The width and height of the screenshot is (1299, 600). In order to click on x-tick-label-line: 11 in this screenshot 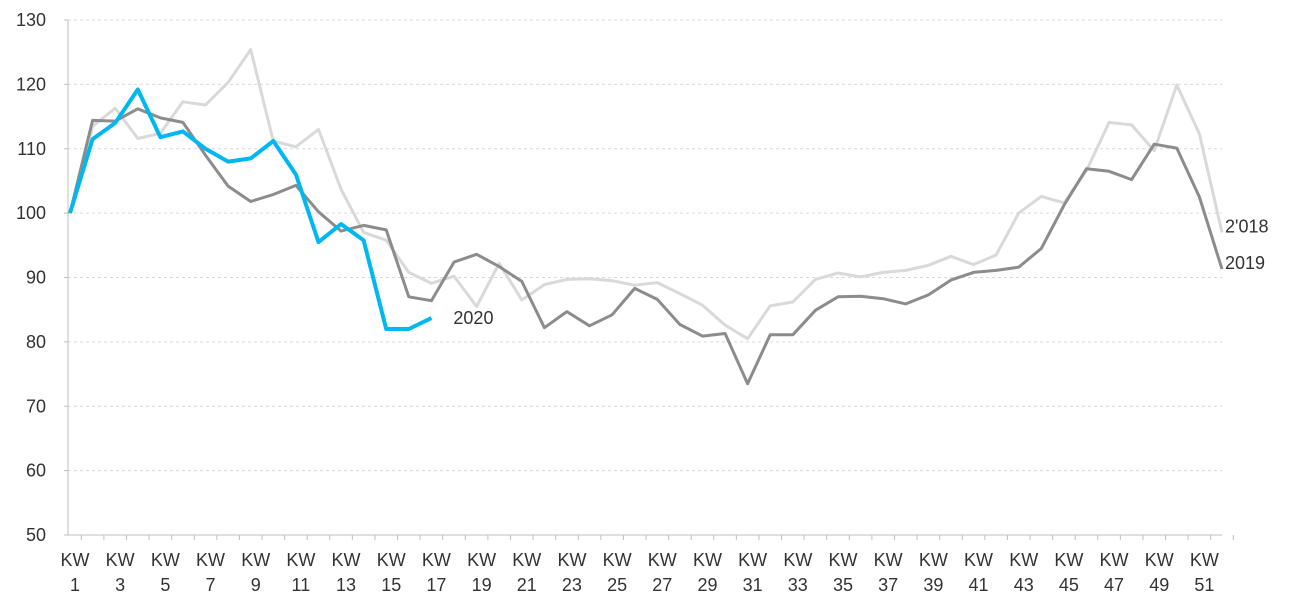, I will do `click(301, 585)`.